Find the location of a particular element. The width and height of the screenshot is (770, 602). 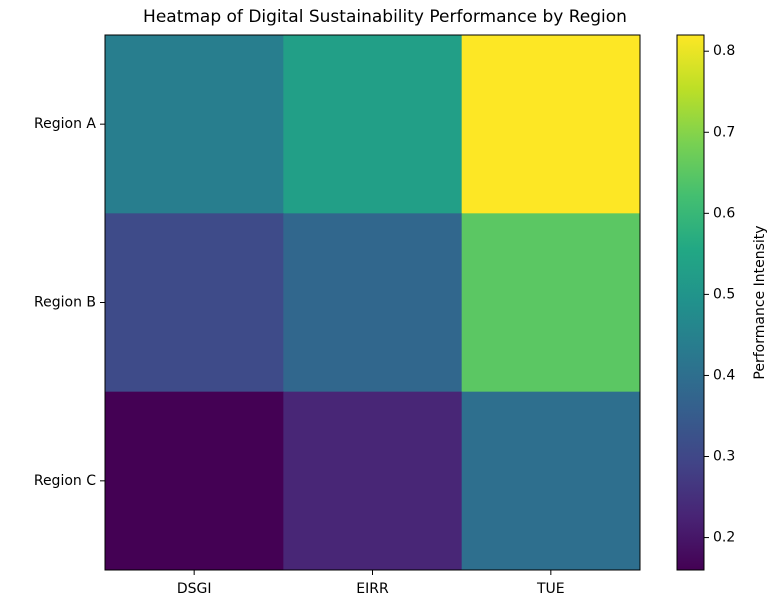

colorbar-tick-label: 0.5 is located at coordinates (724, 294).